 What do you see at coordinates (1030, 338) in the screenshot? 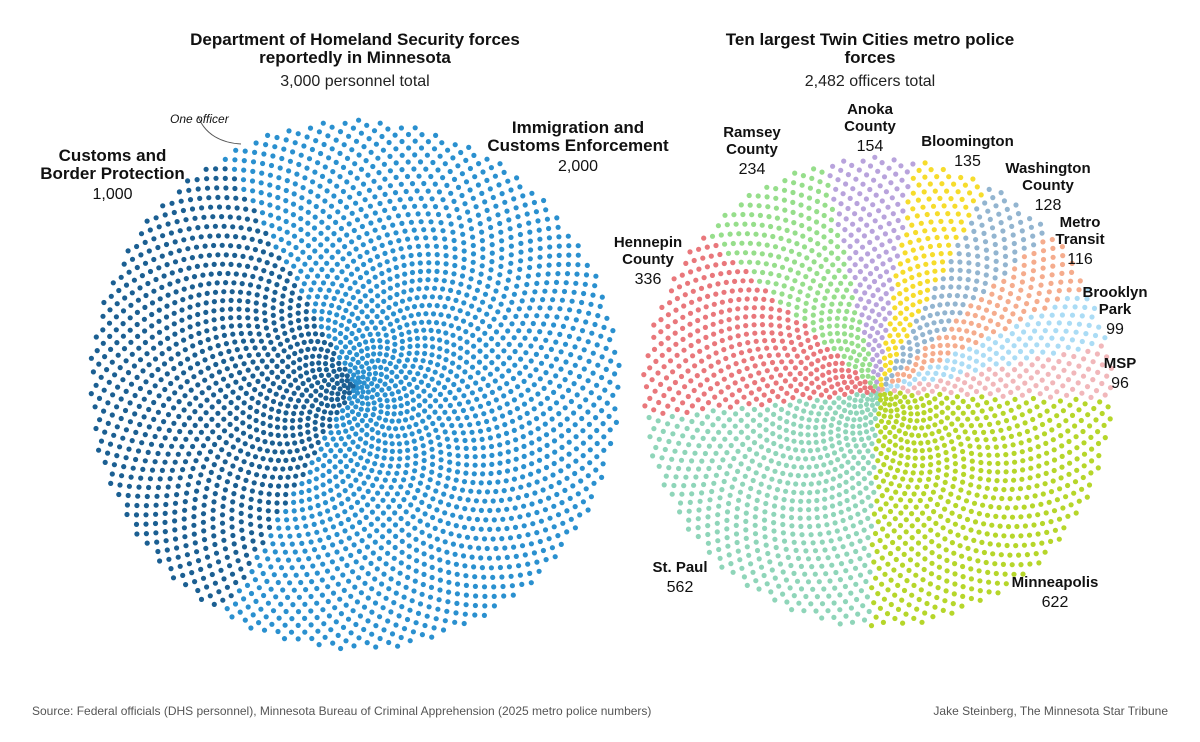
I see `dot-brooklyn-park` at bounding box center [1030, 338].